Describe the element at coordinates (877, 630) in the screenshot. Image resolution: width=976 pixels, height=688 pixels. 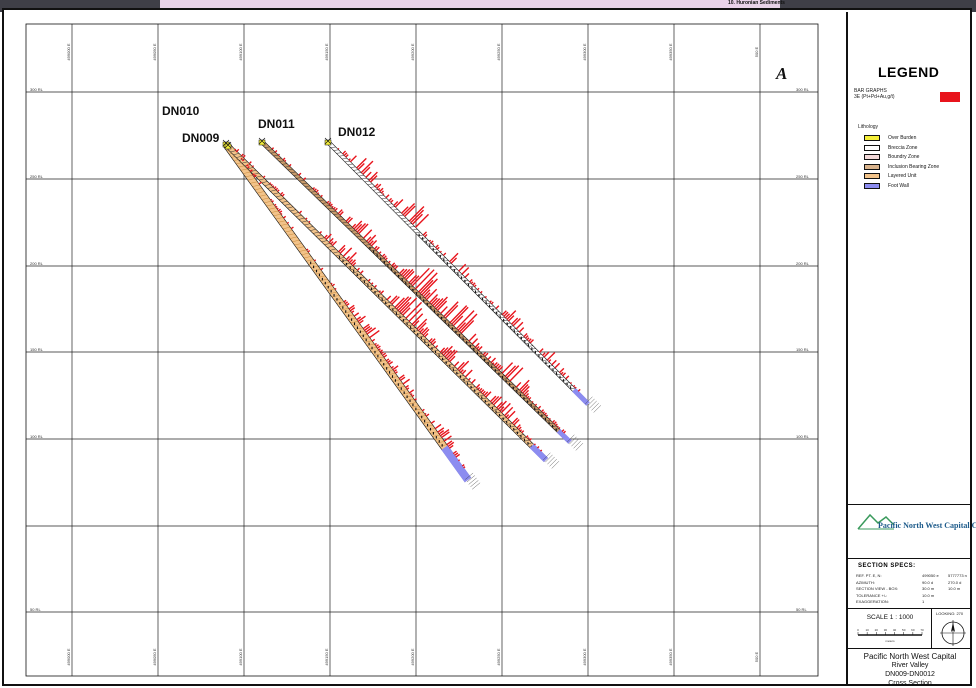
I see `scale-tick-label: 20` at that location.